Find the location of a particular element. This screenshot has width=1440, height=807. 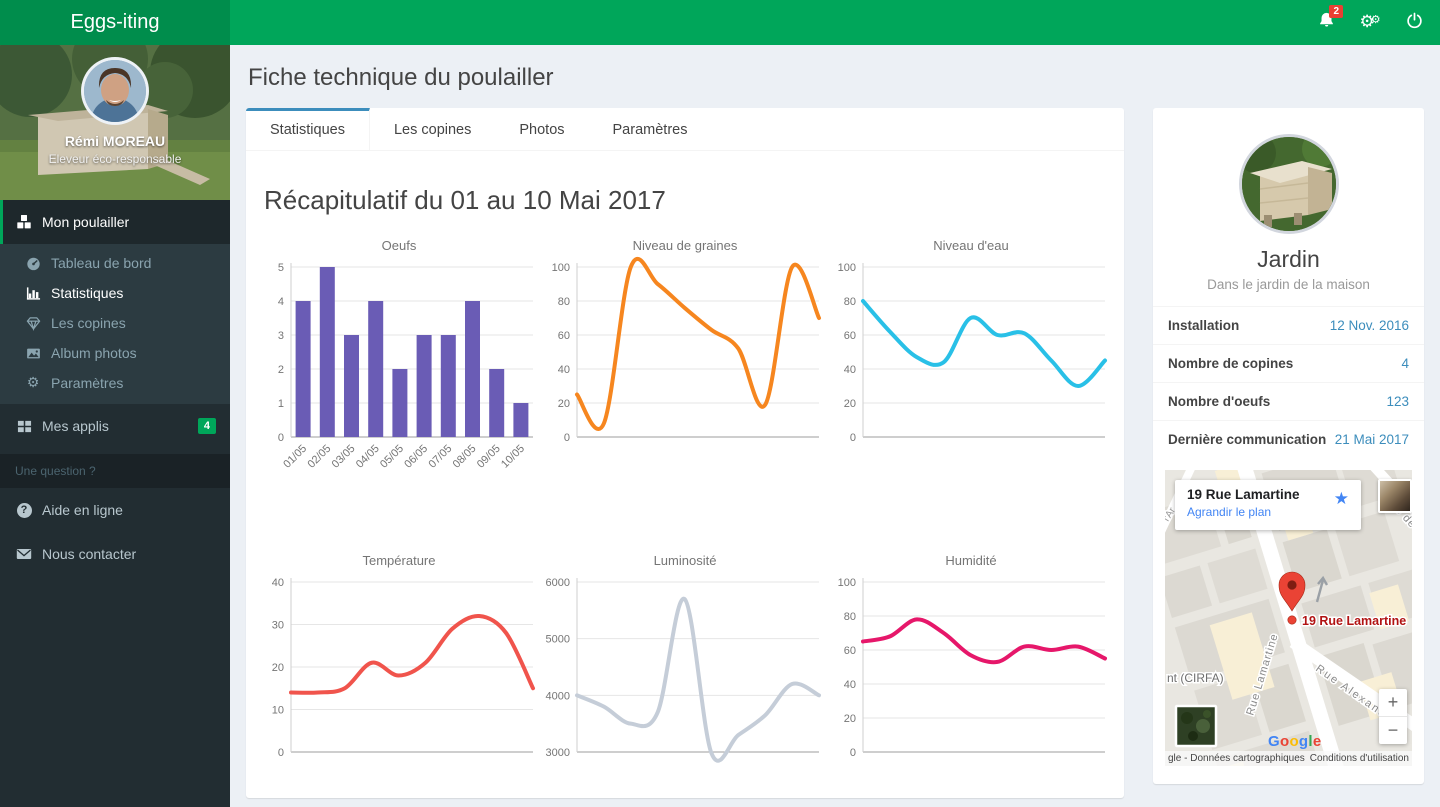

sidebar-item-aide-en-ligne: ? Aide en ligne is located at coordinates (115, 510).